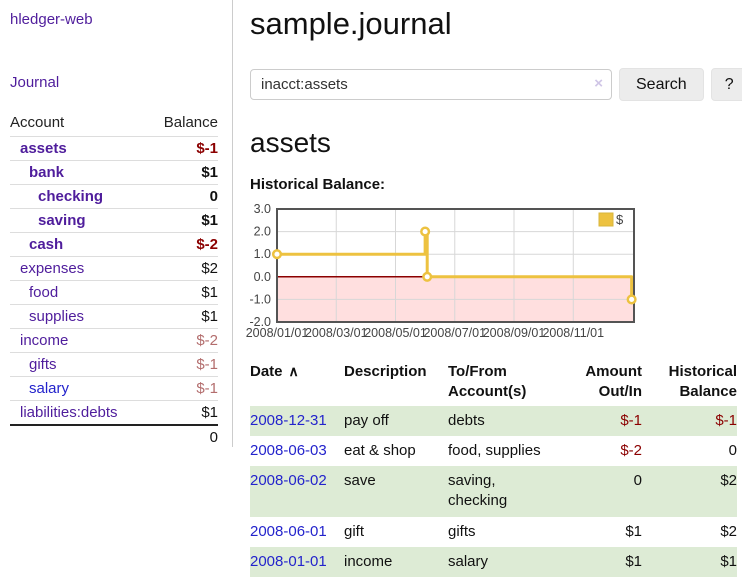  Describe the element at coordinates (35, 82) in the screenshot. I see `sidebar-item-journal: Journal` at that location.